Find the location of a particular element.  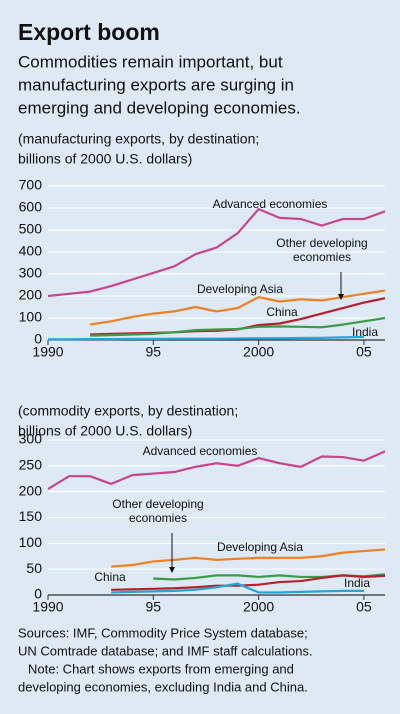

title: Export boom is located at coordinates (89, 32).